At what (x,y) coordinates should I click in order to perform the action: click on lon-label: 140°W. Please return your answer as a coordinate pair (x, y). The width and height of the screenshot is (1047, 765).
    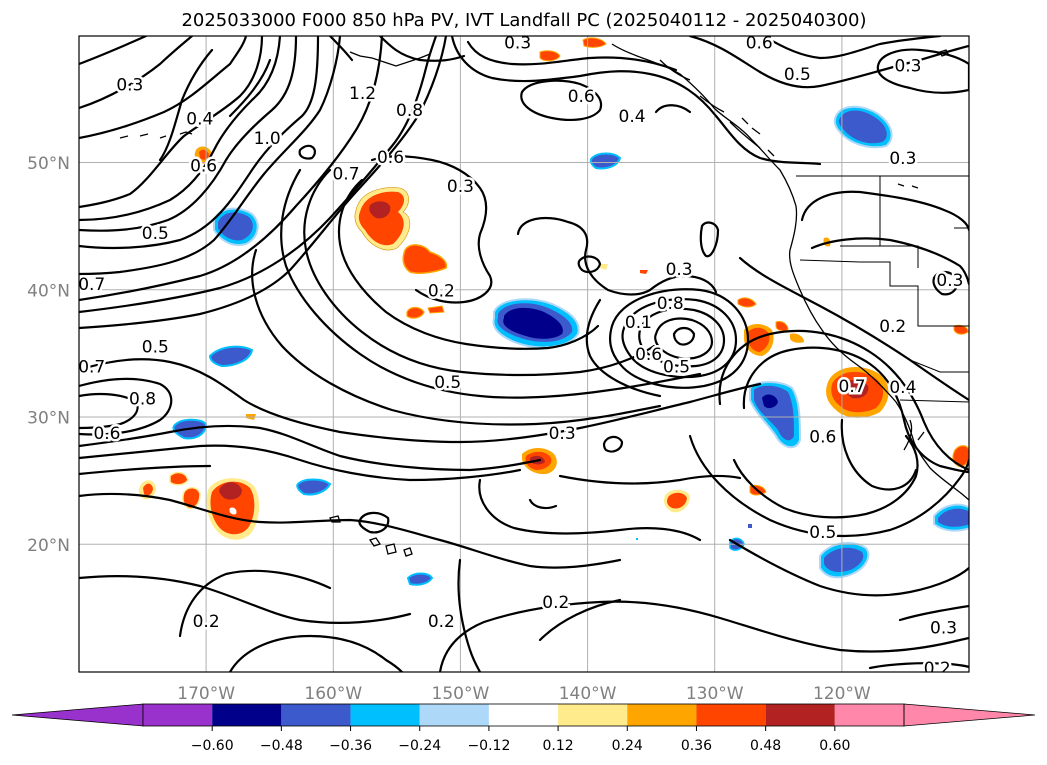
    Looking at the image, I should click on (588, 694).